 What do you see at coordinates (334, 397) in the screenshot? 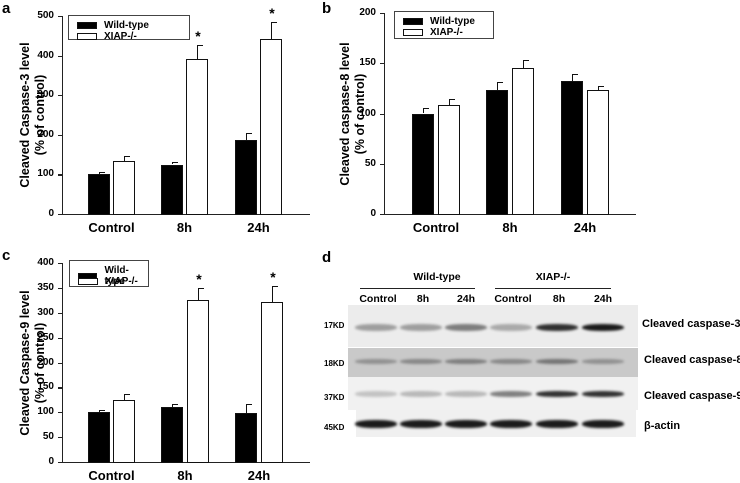
I see `kd-label: 37KD` at bounding box center [334, 397].